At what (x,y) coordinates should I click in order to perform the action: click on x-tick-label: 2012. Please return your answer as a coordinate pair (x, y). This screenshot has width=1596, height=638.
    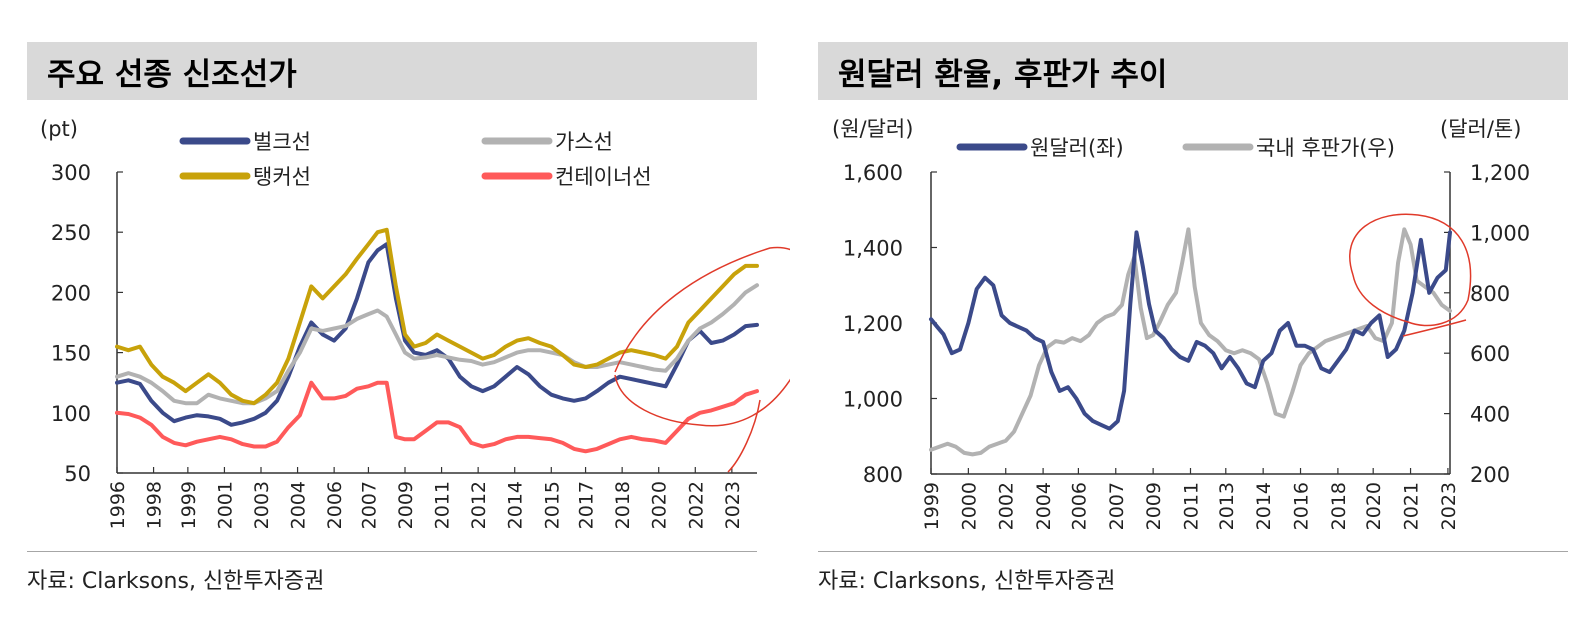
    Looking at the image, I should click on (479, 505).